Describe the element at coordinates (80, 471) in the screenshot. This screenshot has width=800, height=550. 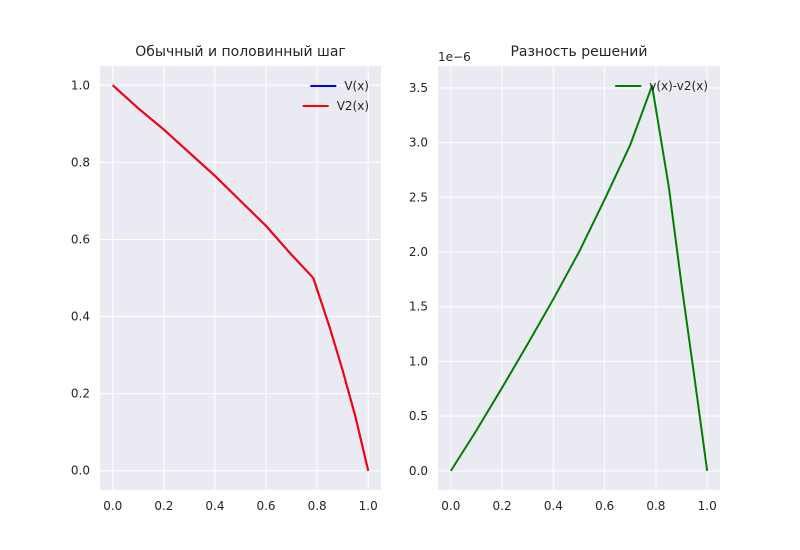
I see `chart-1-y-tick-label: 0.0` at that location.